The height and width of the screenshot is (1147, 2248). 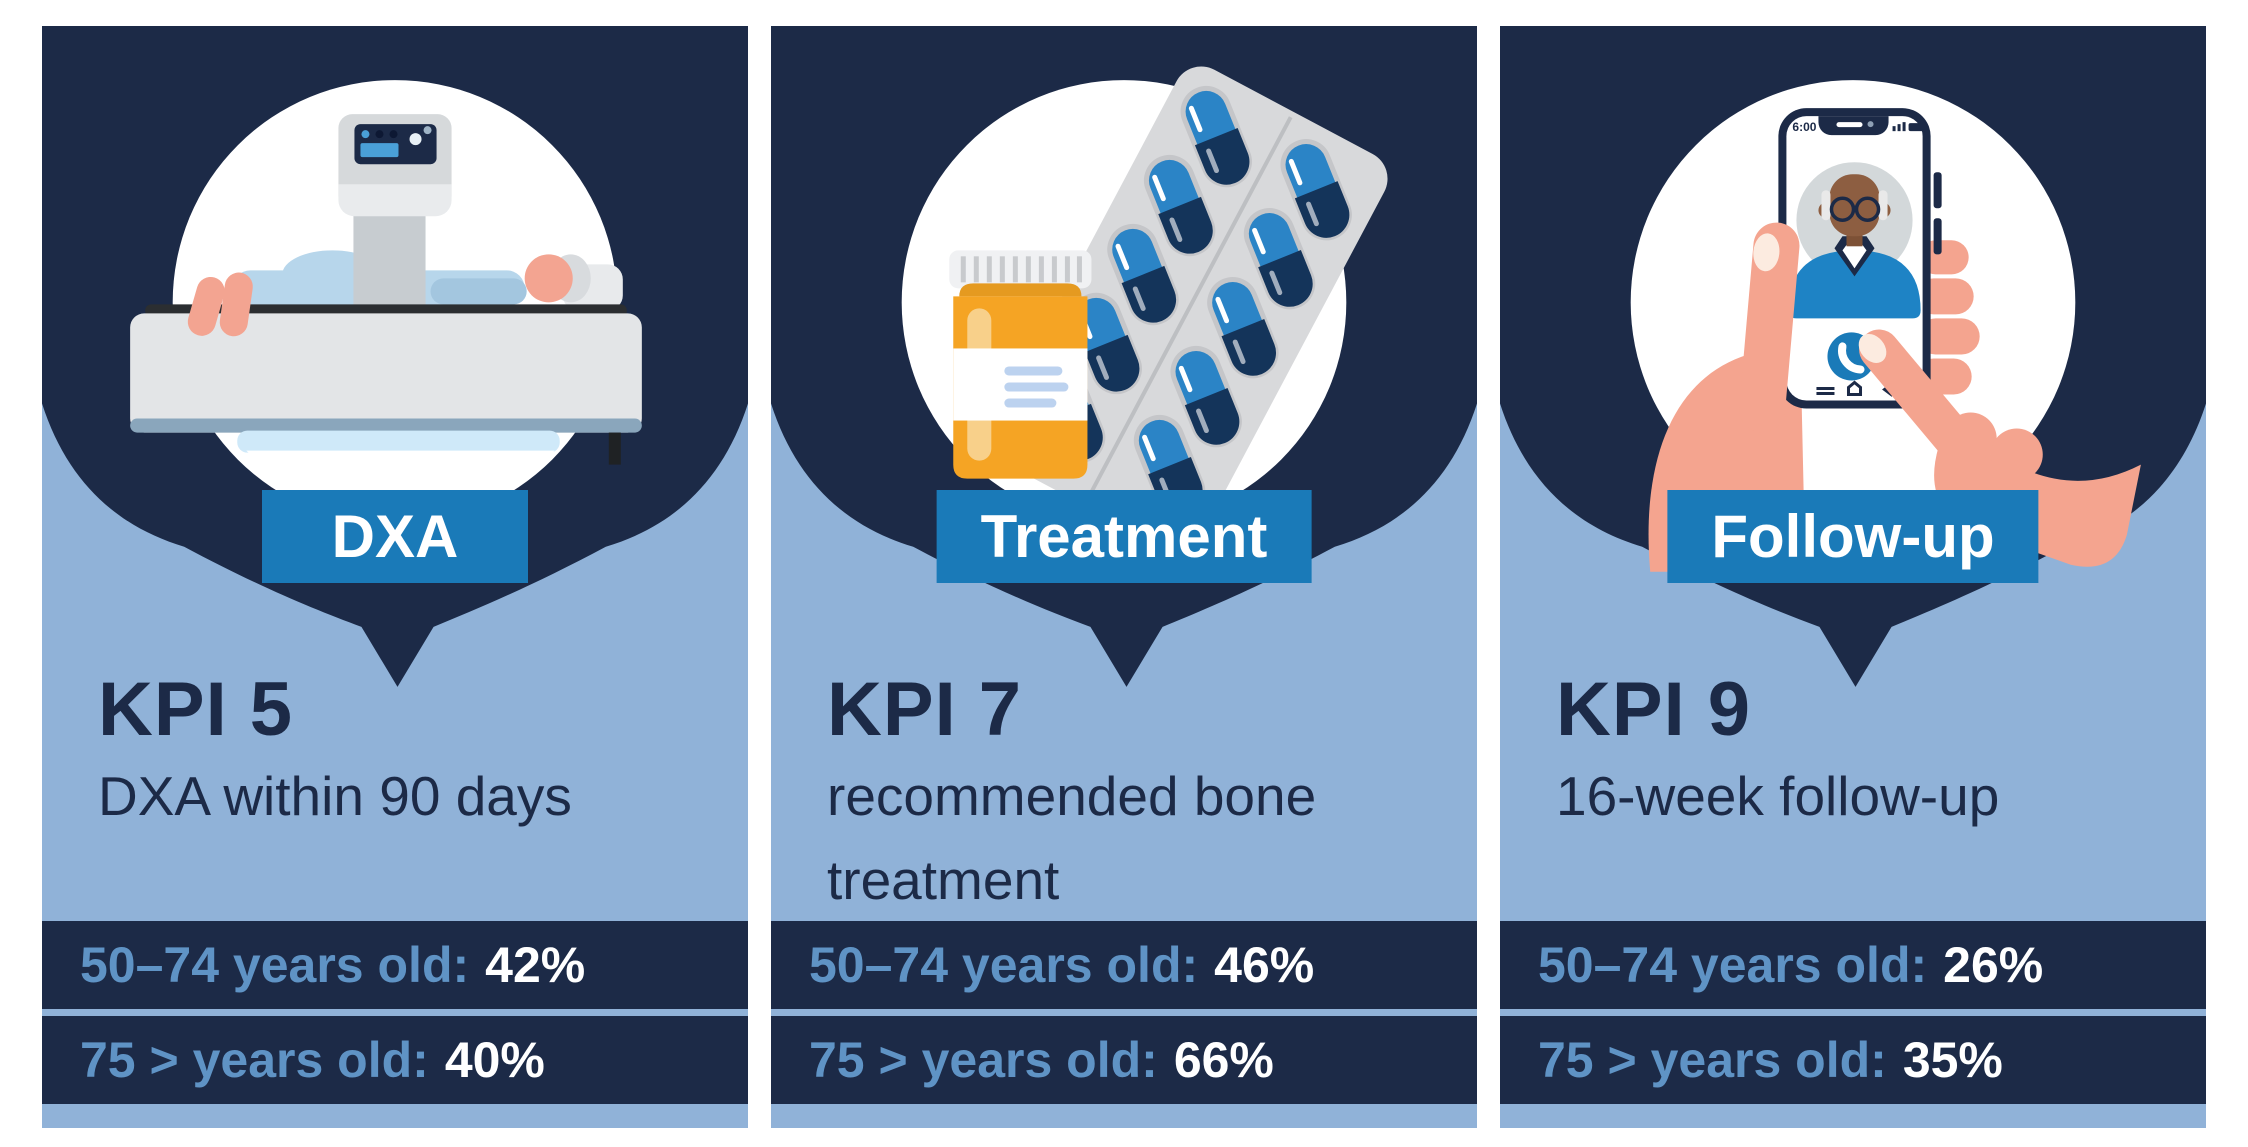 What do you see at coordinates (1654, 709) in the screenshot?
I see `kpi-title: KPI 9` at bounding box center [1654, 709].